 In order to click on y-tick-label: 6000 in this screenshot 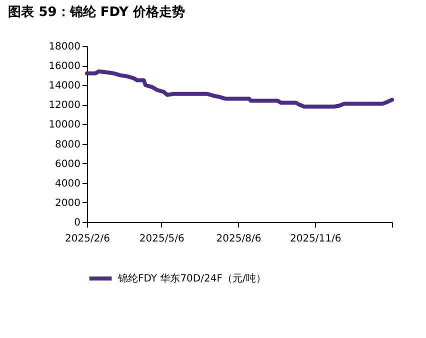, I will do `click(67, 164)`.